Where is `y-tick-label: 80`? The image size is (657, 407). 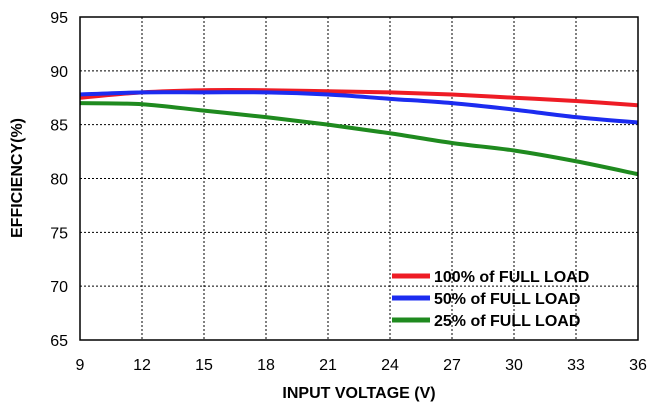
y-tick-label: 80 is located at coordinates (59, 180).